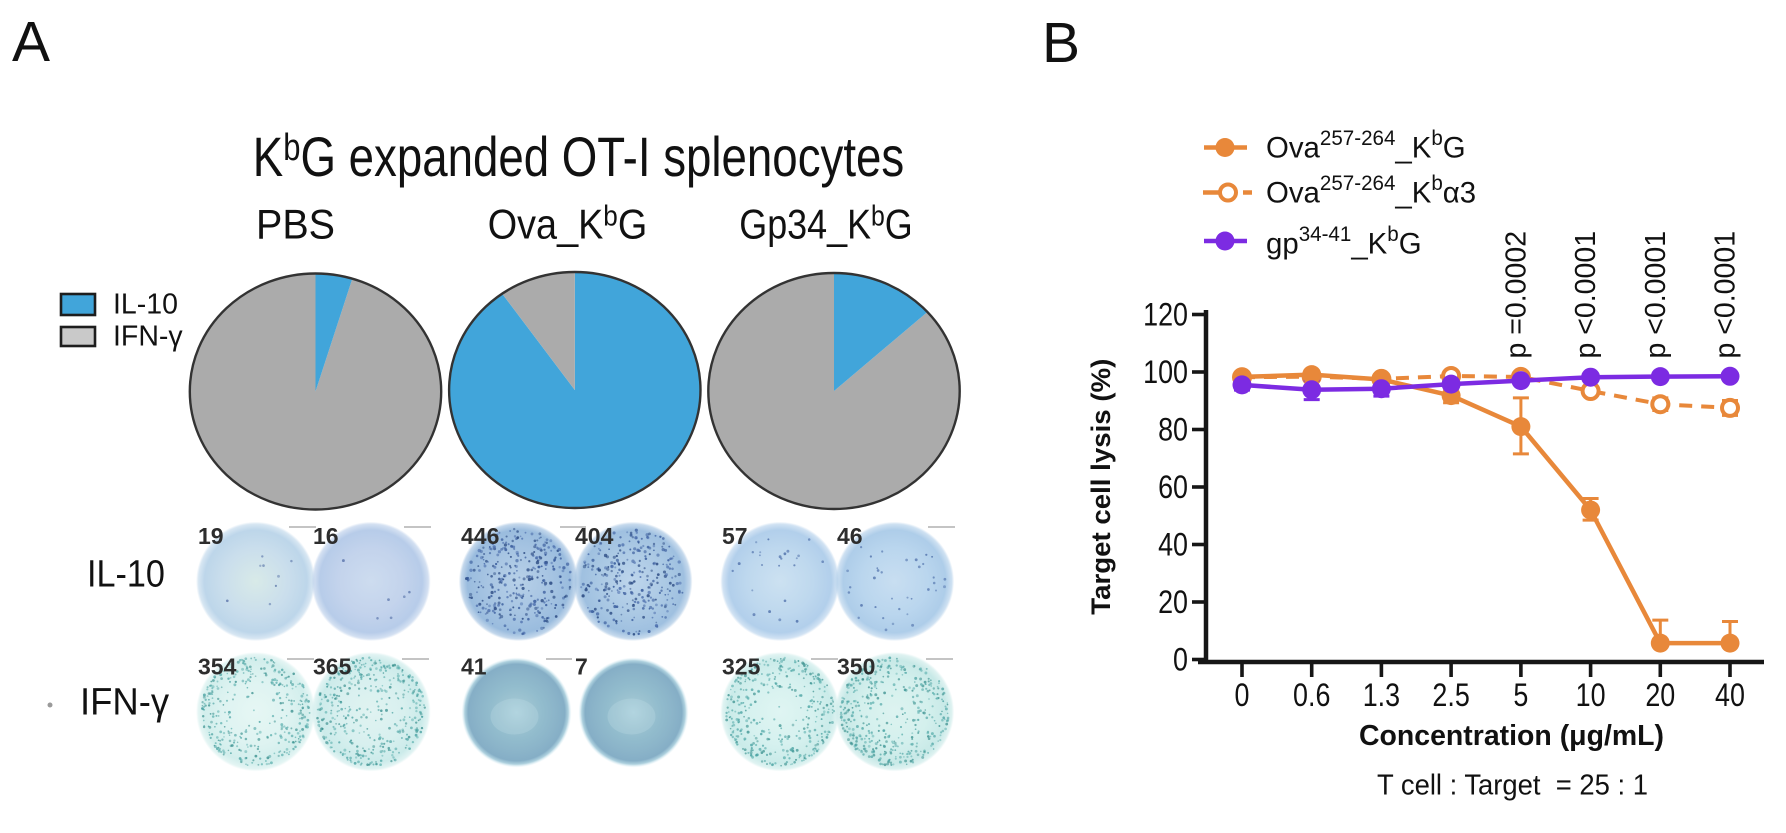  I want to click on svg-text: 365, so click(332, 667).